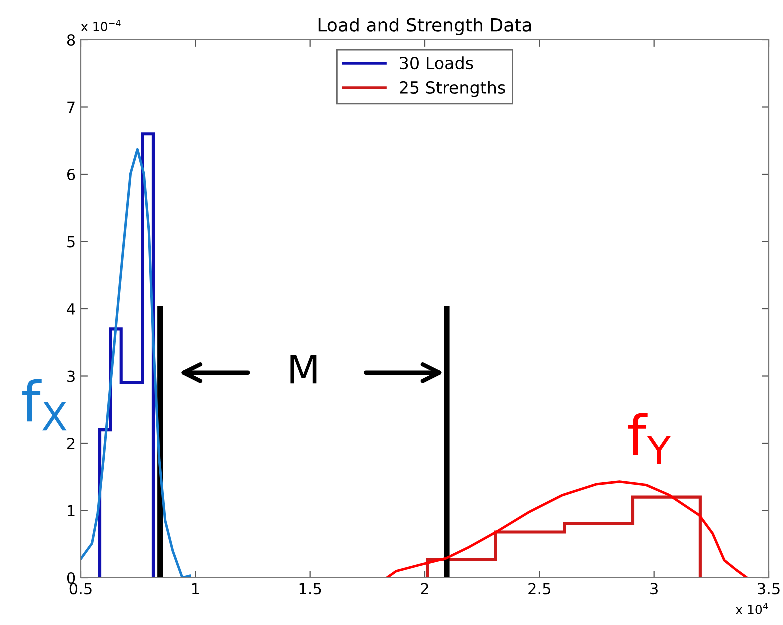  What do you see at coordinates (71, 242) in the screenshot?
I see `y-tick-label: 5` at bounding box center [71, 242].